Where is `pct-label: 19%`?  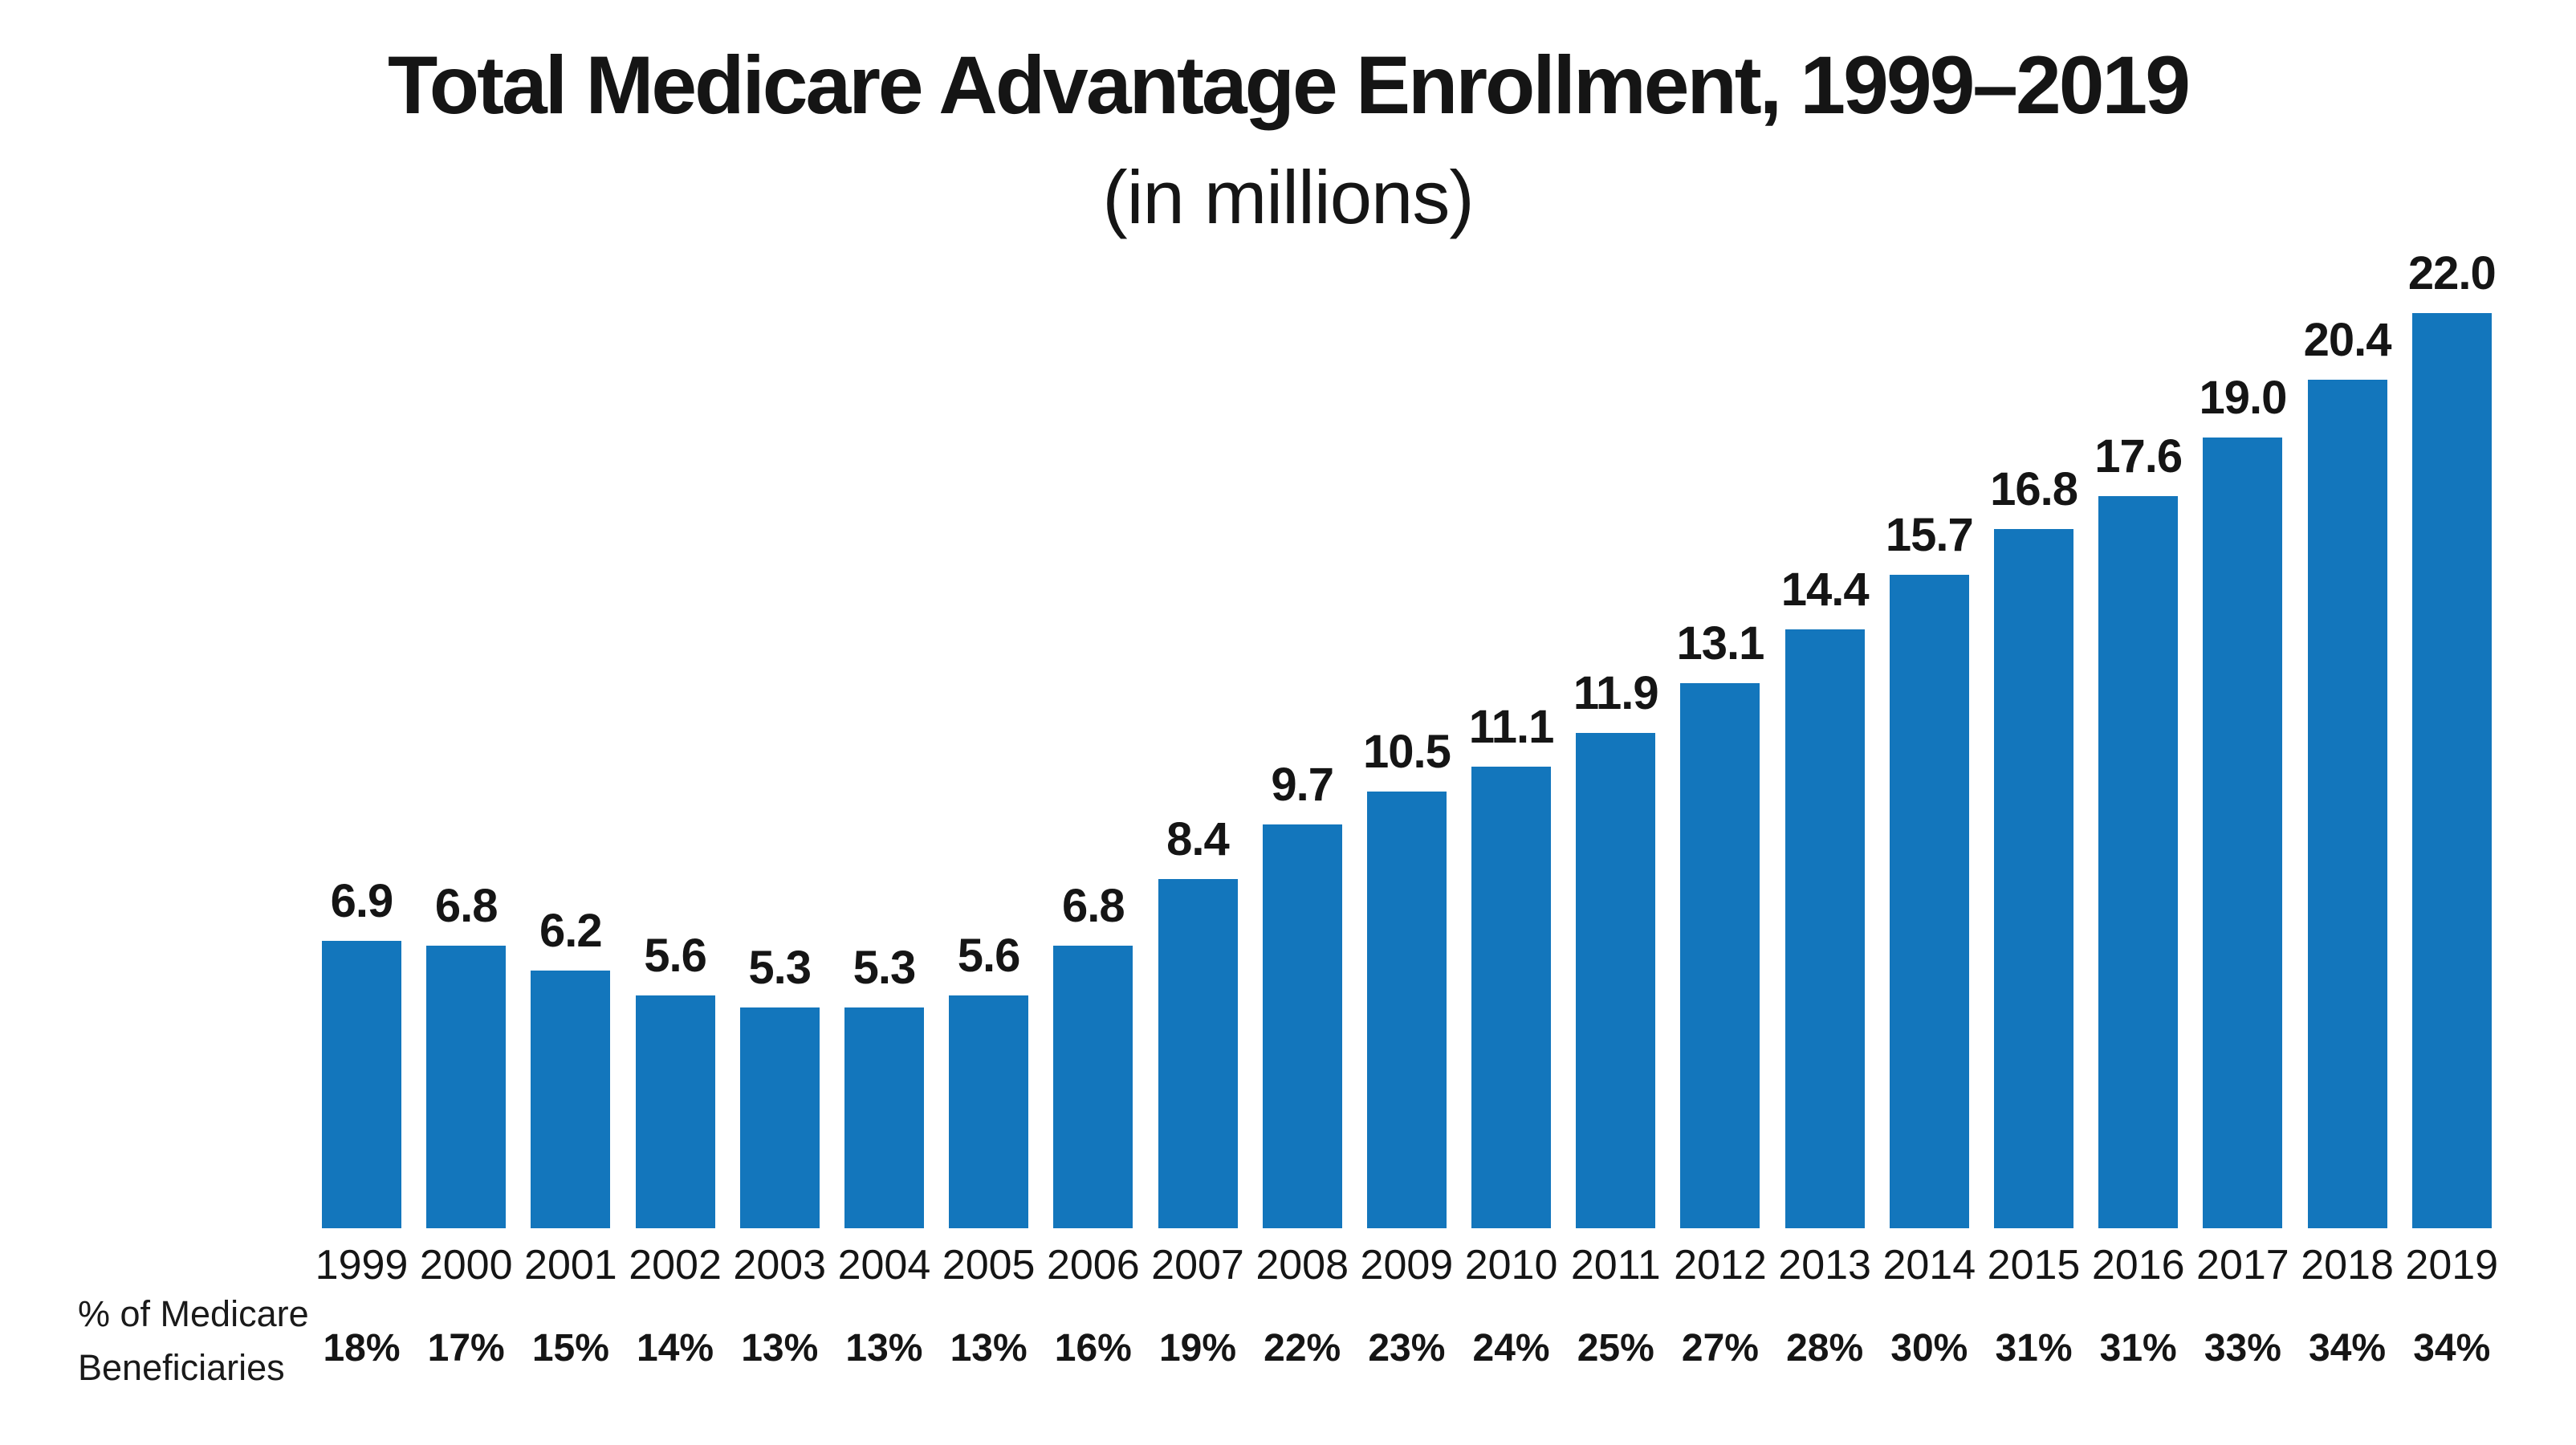
pct-label: 19% is located at coordinates (1197, 1348).